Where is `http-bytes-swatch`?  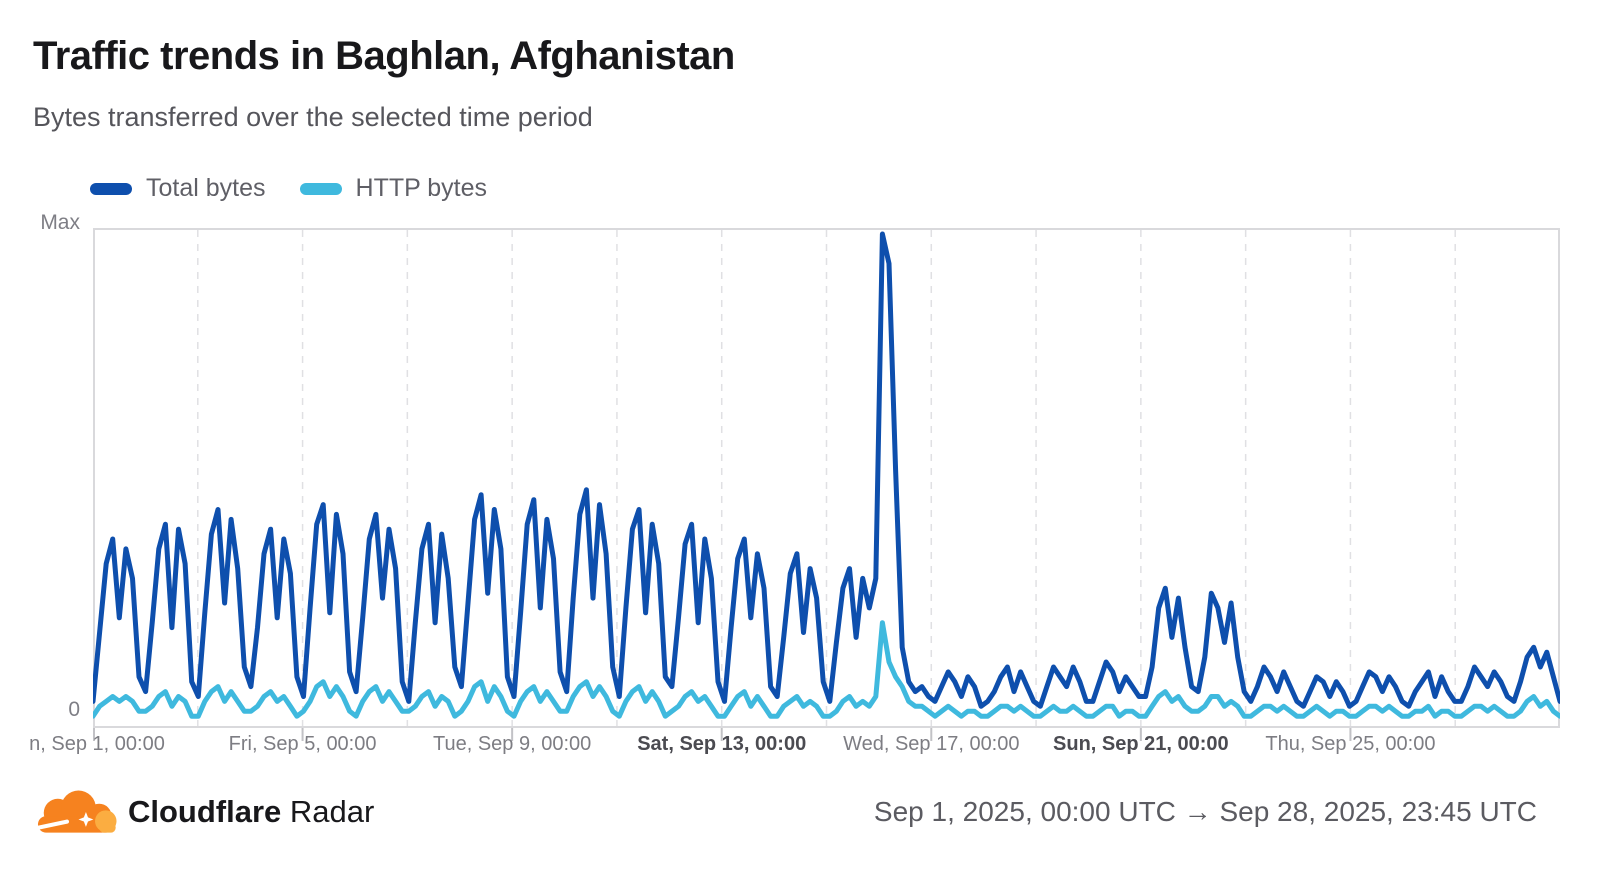
http-bytes-swatch is located at coordinates (320, 188).